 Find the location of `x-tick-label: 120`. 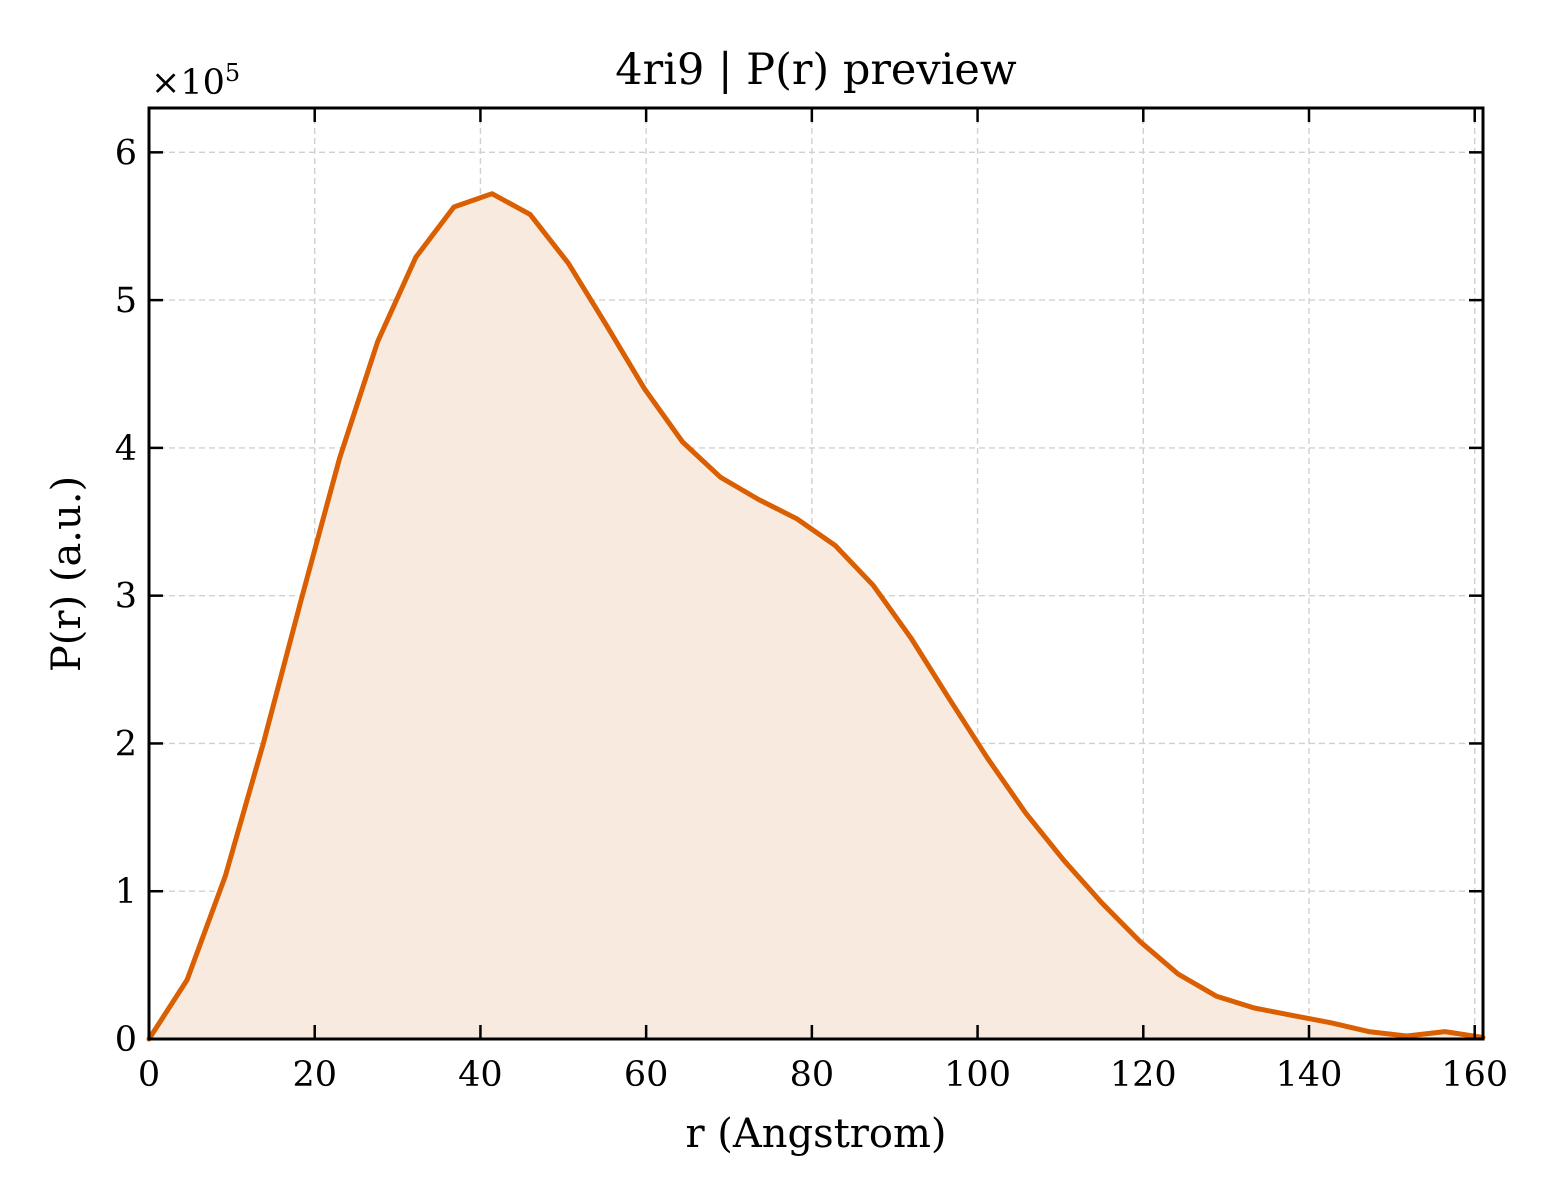

x-tick-label: 120 is located at coordinates (1143, 1075).